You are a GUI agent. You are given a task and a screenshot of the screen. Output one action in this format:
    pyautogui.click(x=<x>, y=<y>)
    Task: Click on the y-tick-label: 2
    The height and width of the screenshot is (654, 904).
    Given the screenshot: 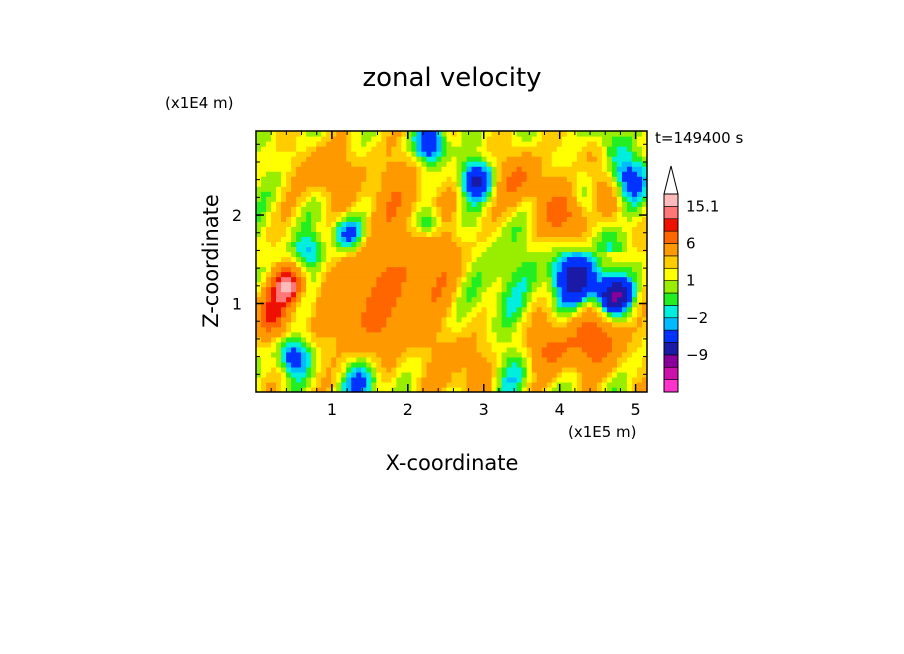 What is the action you would take?
    pyautogui.click(x=237, y=215)
    